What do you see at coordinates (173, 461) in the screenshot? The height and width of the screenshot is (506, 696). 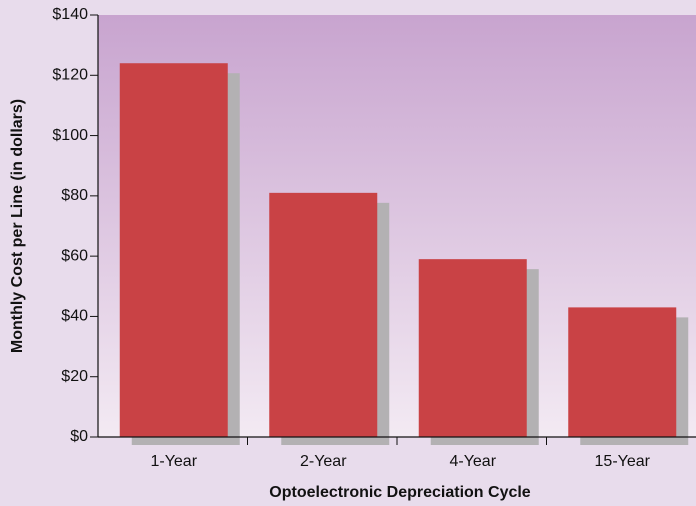 I see `x-tick-label: 1-Year` at bounding box center [173, 461].